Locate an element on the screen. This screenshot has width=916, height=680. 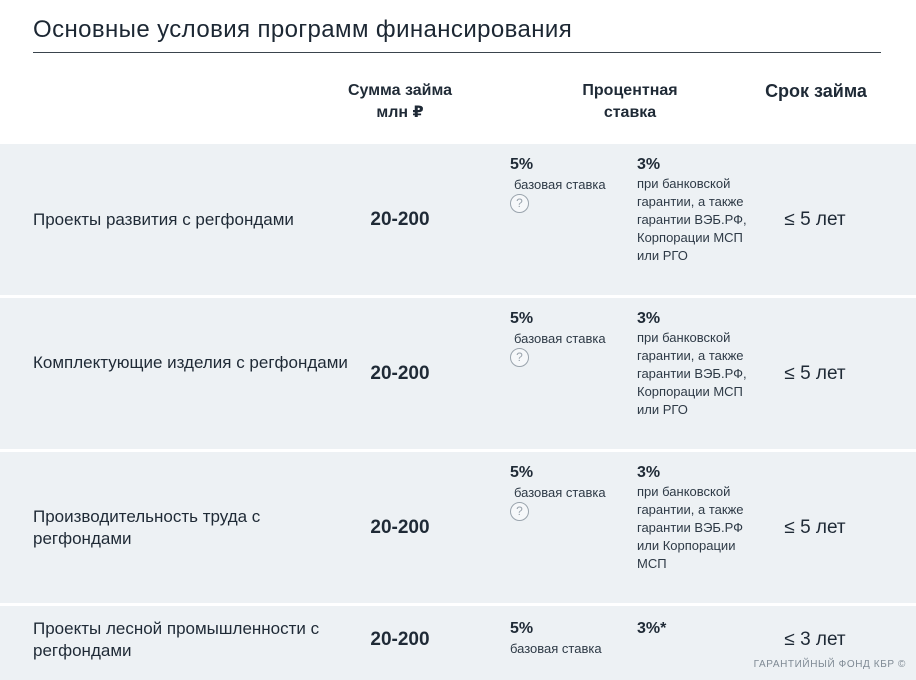
title-divider is located at coordinates (457, 52).